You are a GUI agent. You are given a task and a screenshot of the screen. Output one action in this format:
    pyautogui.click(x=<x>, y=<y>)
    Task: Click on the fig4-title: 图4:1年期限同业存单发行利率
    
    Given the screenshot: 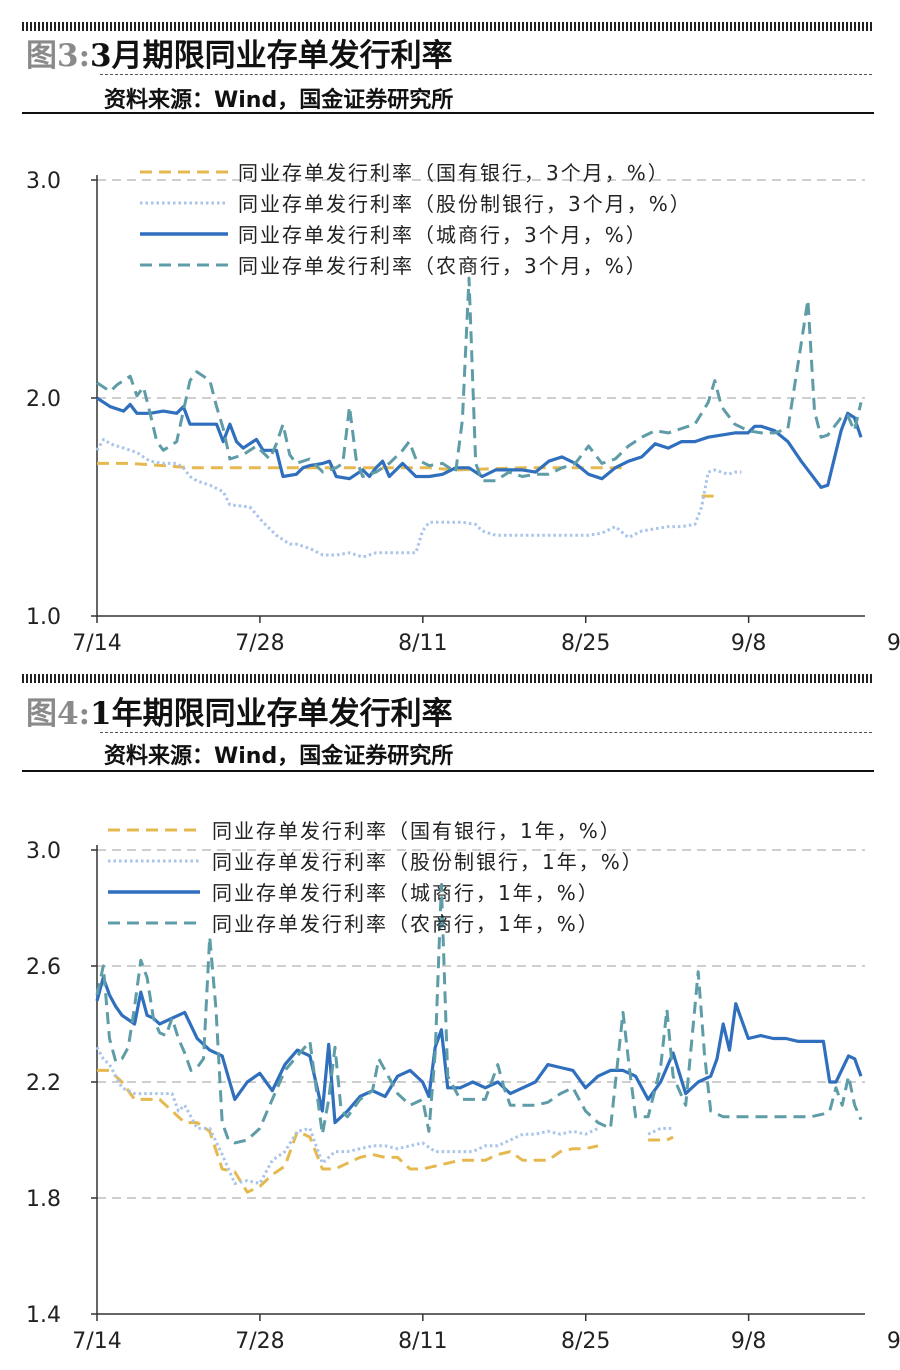 What is the action you would take?
    pyautogui.click(x=239, y=710)
    